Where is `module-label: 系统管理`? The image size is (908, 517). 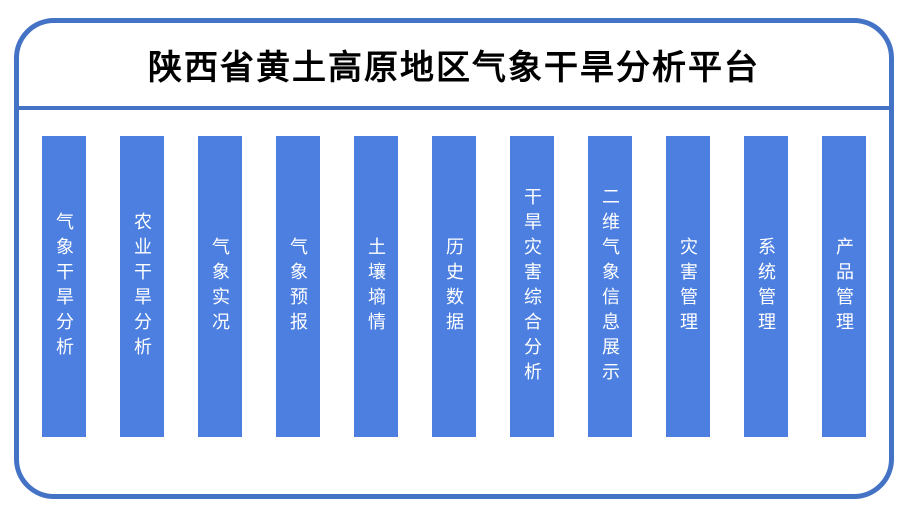 module-label: 系统管理 is located at coordinates (766, 286).